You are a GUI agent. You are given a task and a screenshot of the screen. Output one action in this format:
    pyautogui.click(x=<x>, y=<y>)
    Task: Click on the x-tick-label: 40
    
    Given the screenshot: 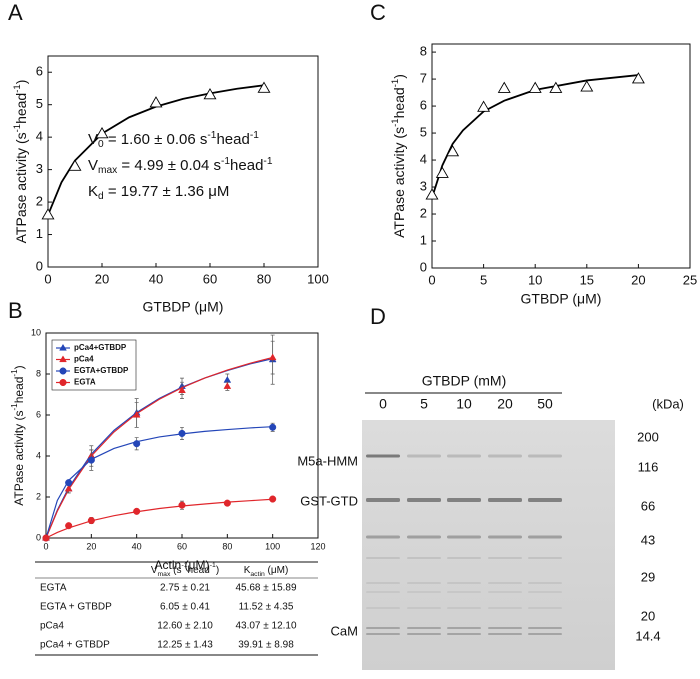 What is the action you would take?
    pyautogui.click(x=137, y=546)
    